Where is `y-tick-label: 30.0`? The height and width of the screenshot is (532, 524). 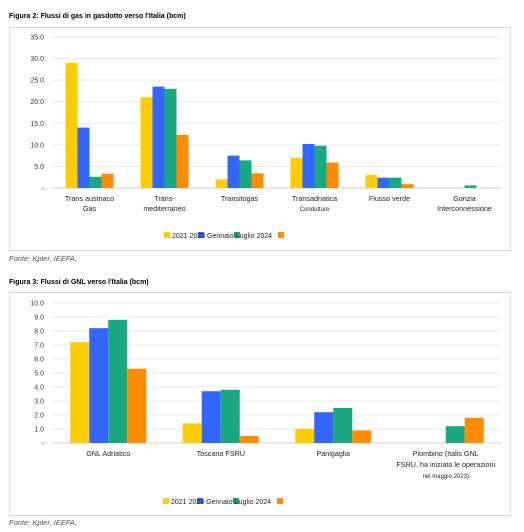
y-tick-label: 30.0 is located at coordinates (37, 59).